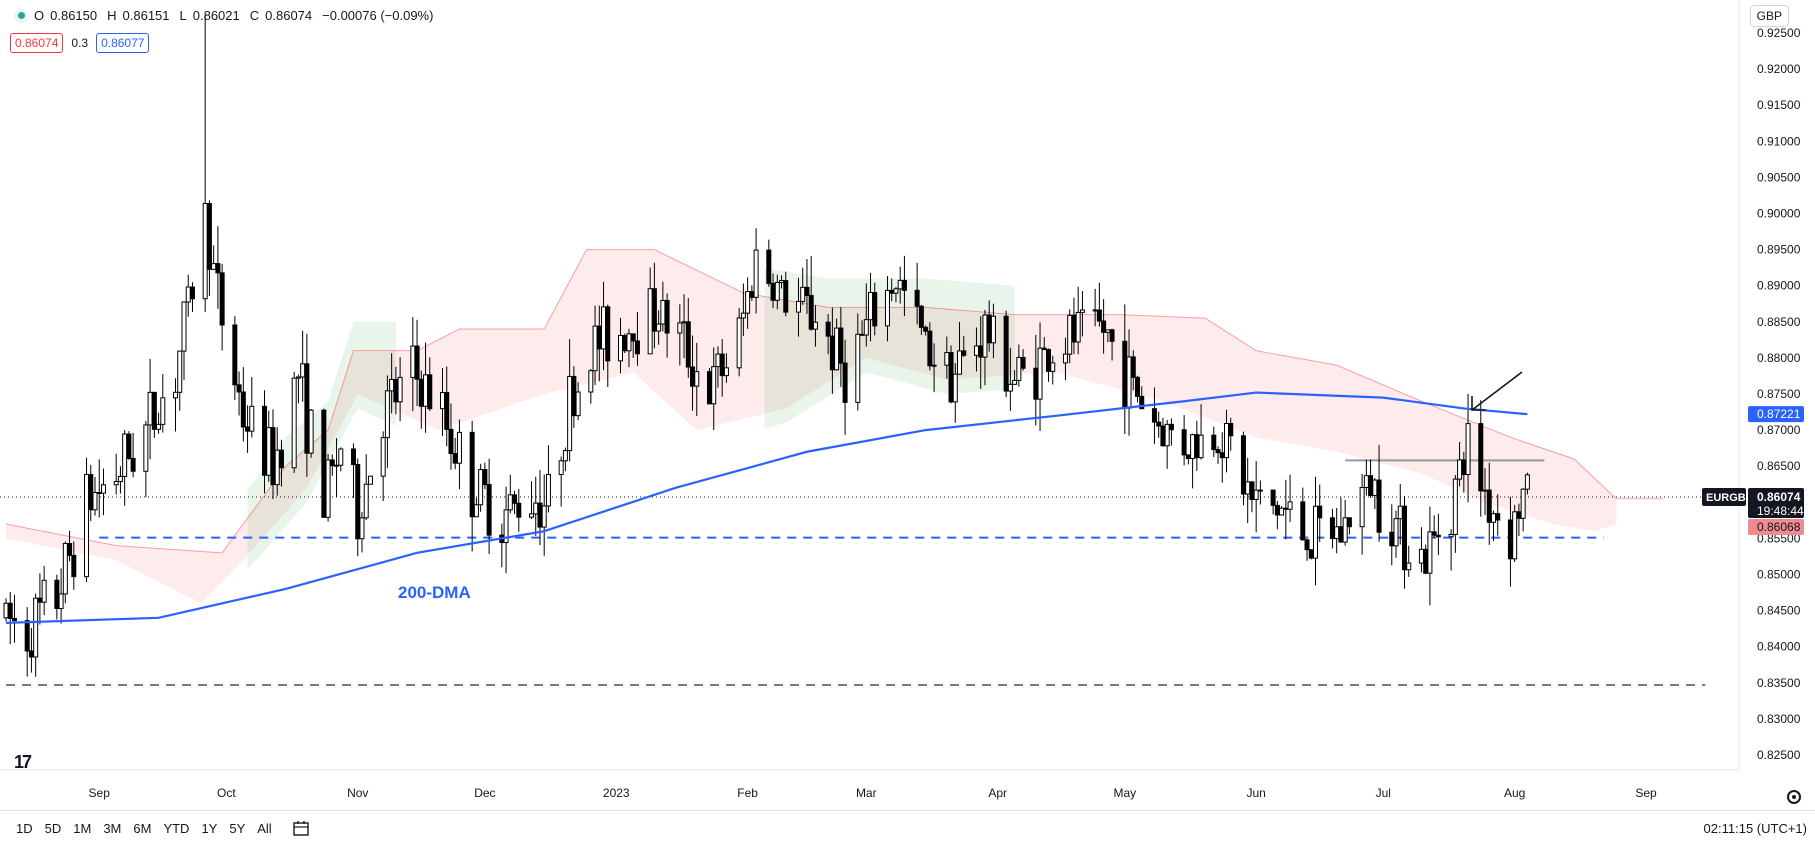  What do you see at coordinates (209, 828) in the screenshot?
I see `range-button-1y: 1Y` at bounding box center [209, 828].